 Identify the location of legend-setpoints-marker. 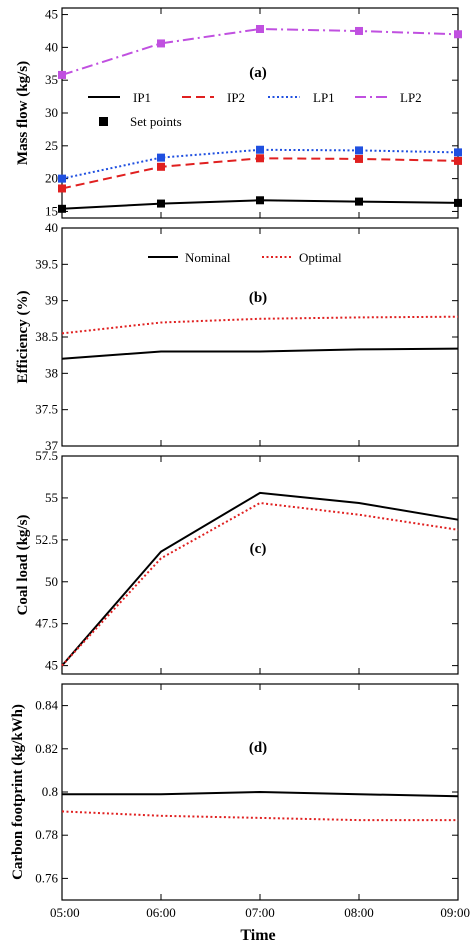
(103, 121).